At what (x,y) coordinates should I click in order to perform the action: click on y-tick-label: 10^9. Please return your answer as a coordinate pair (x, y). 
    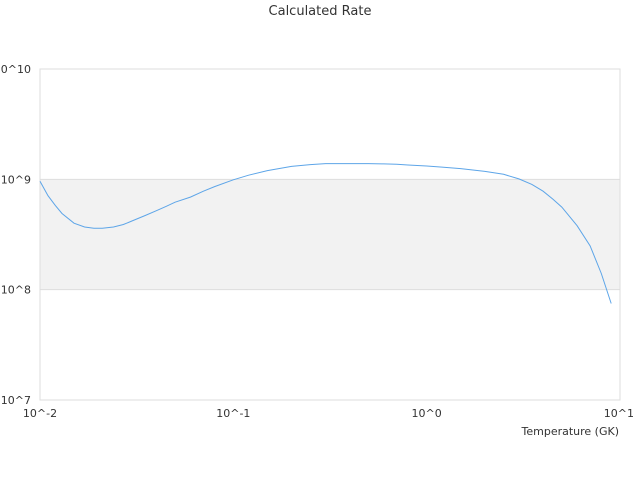
    Looking at the image, I should click on (16, 179).